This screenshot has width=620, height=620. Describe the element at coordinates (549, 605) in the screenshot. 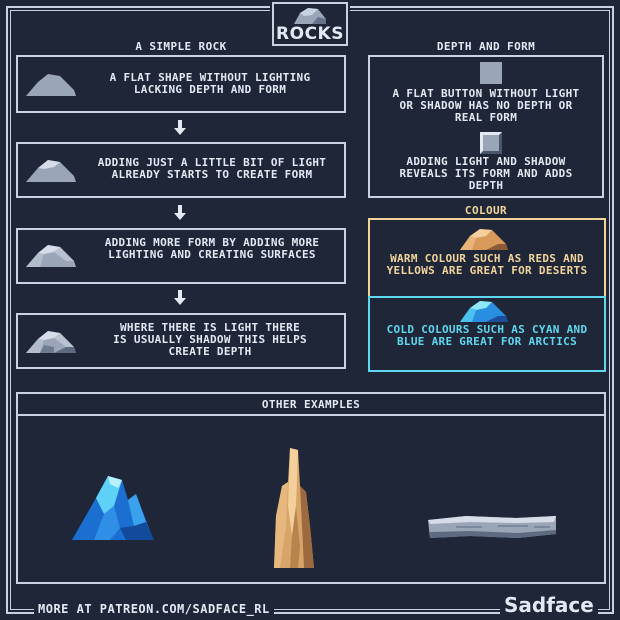

I see `sadface-brand-logo: Sadface` at that location.